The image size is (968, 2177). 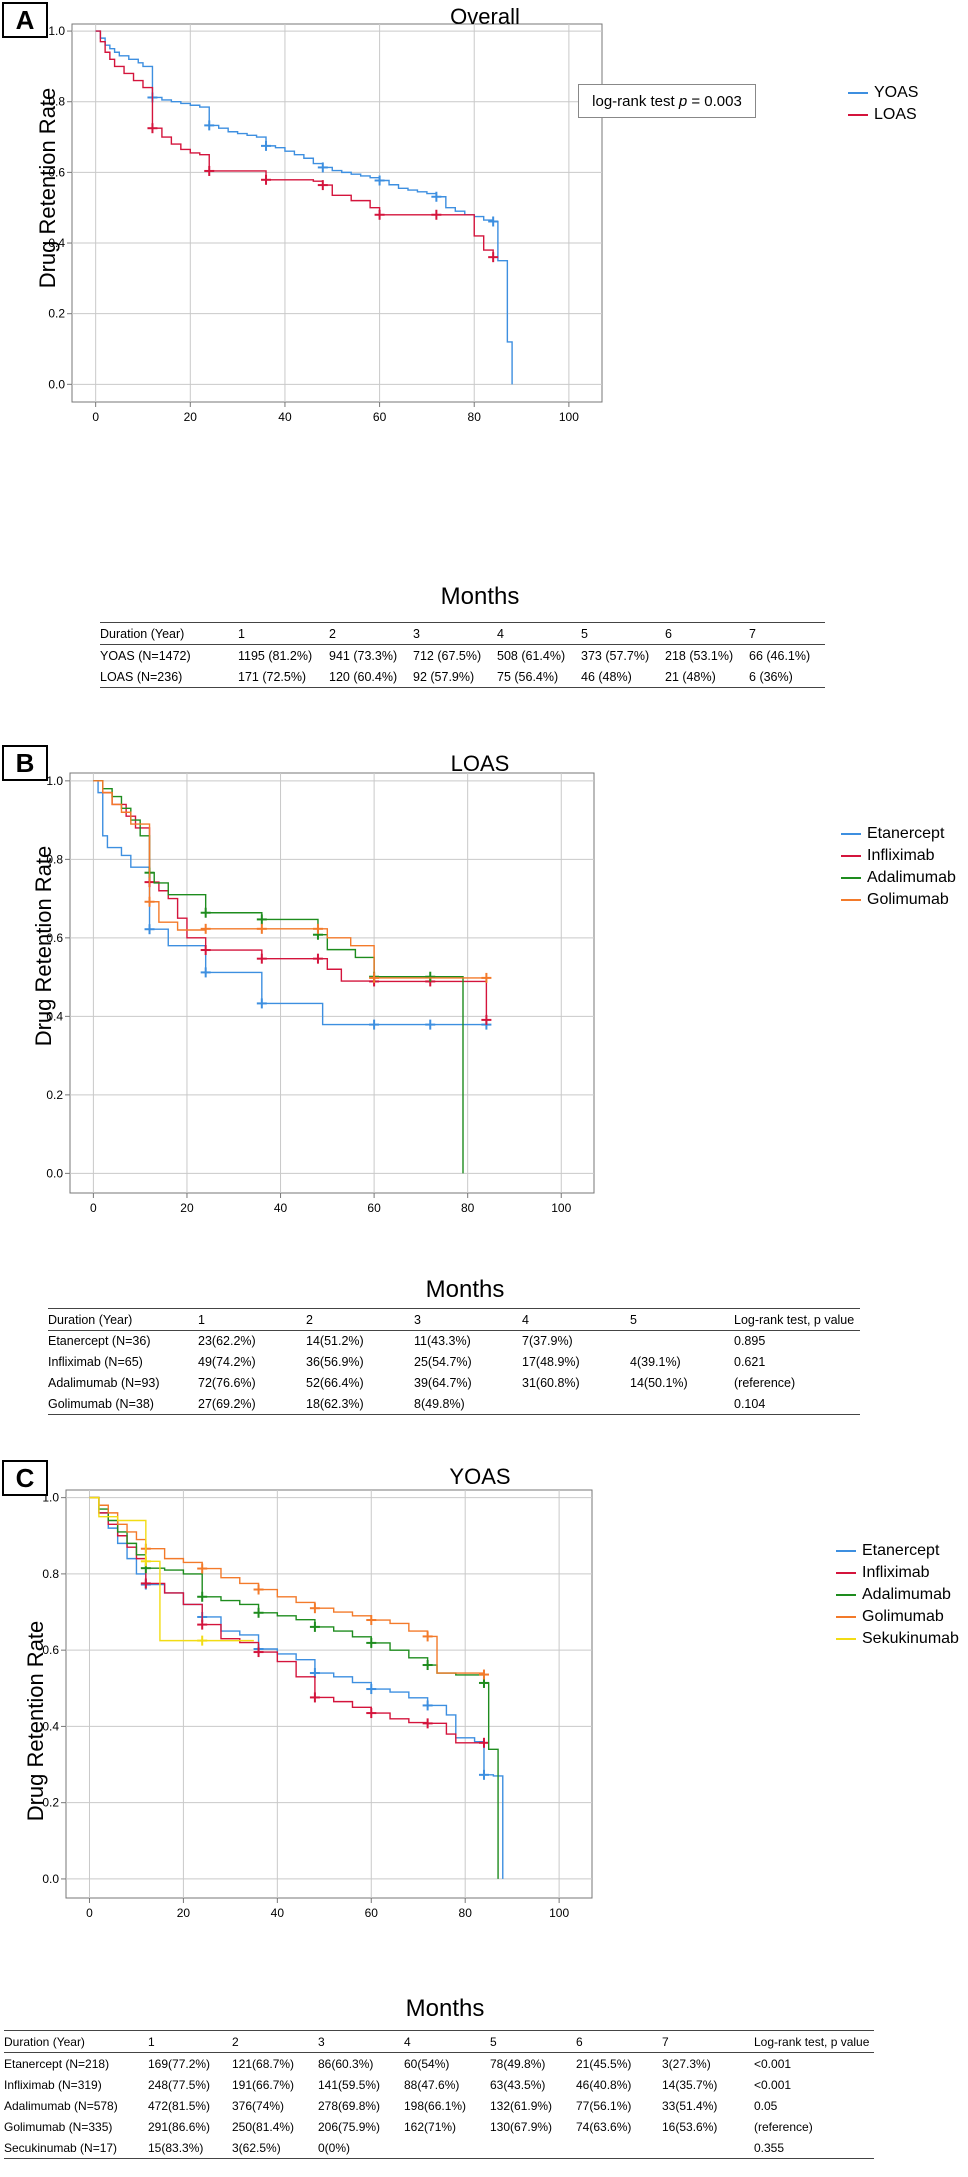 I want to click on table-cell: 712 (67.5%), so click(x=447, y=655).